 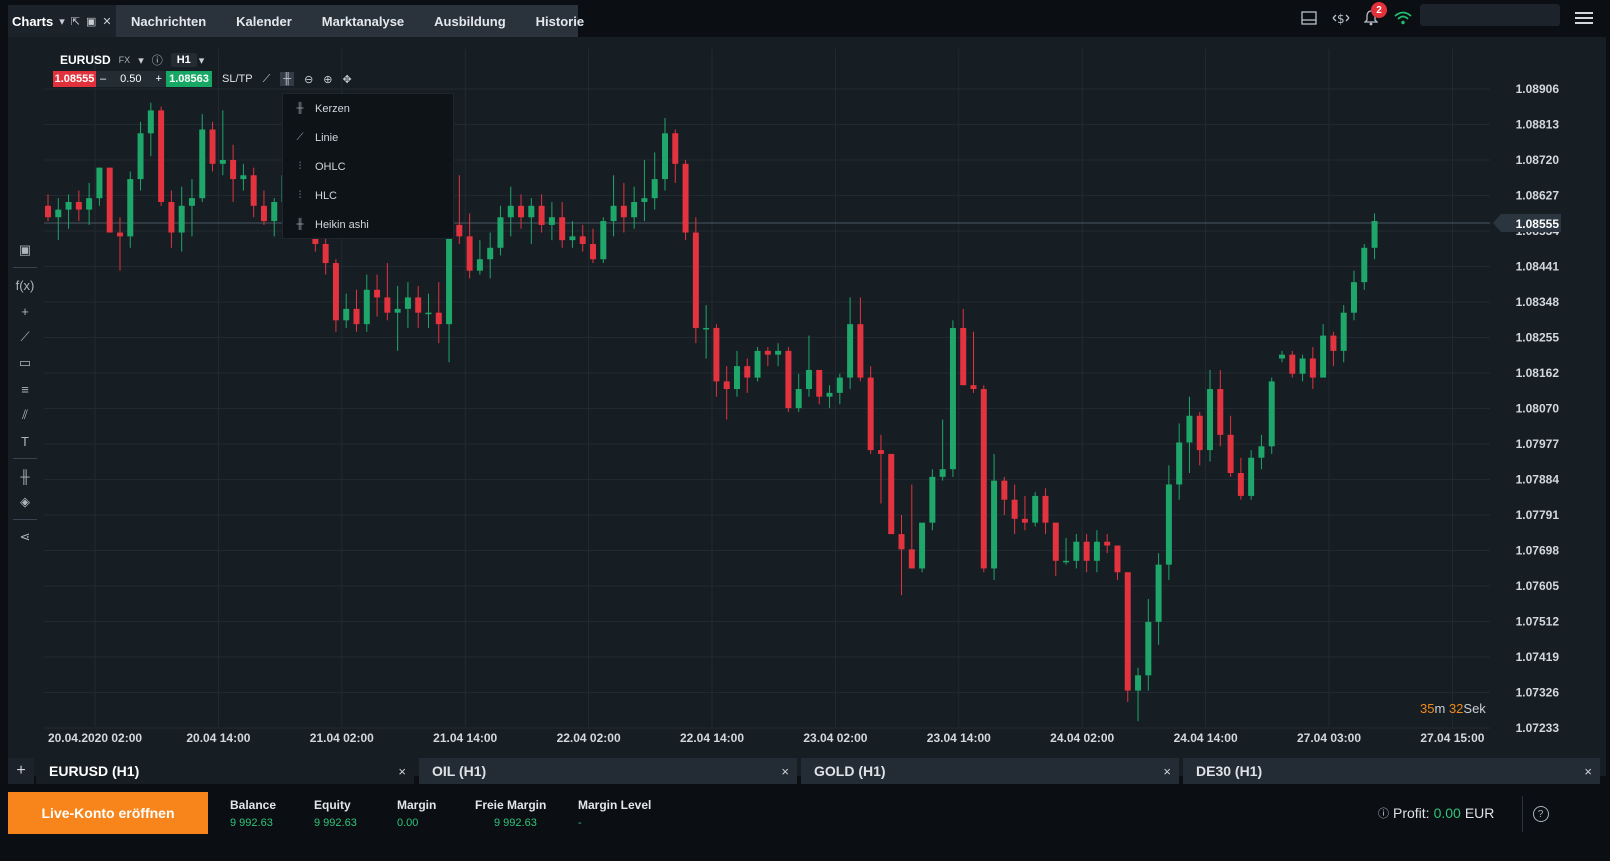 What do you see at coordinates (368, 108) in the screenshot?
I see `menu-item-candles: ╫ Kerzen` at bounding box center [368, 108].